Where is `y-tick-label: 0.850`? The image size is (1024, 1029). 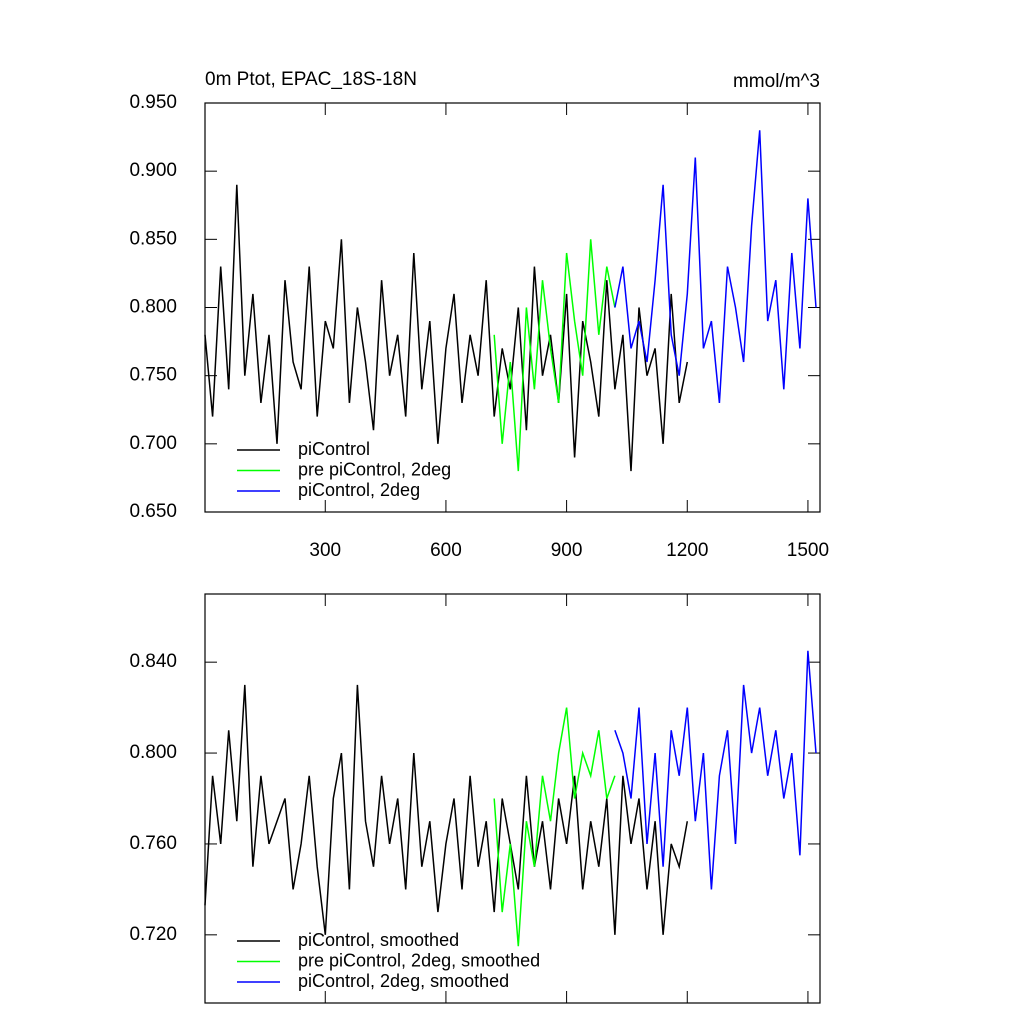 y-tick-label: 0.850 is located at coordinates (153, 238).